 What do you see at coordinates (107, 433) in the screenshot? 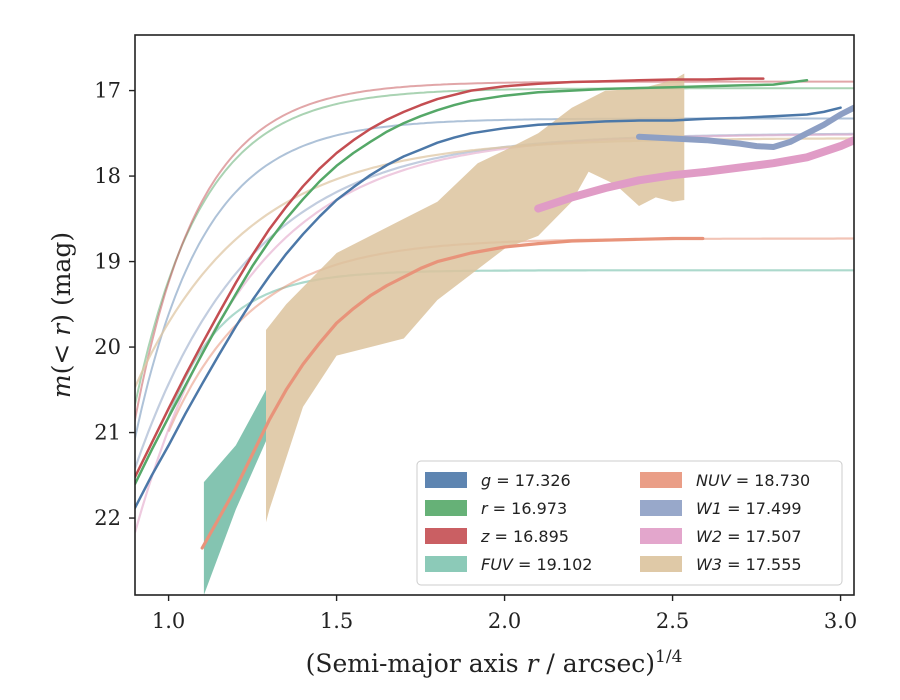
I see `y-tick-label: 21` at bounding box center [107, 433].